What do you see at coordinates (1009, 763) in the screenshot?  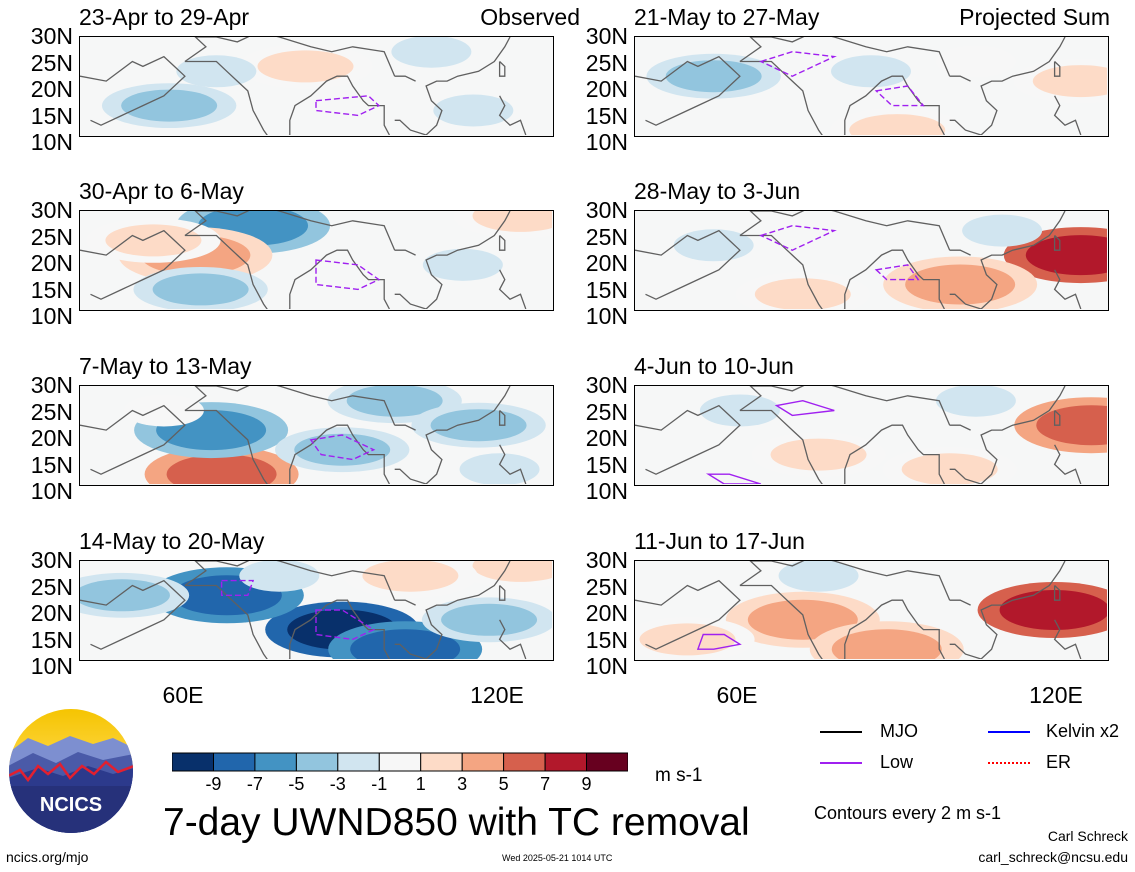 I see `legend-line-er` at bounding box center [1009, 763].